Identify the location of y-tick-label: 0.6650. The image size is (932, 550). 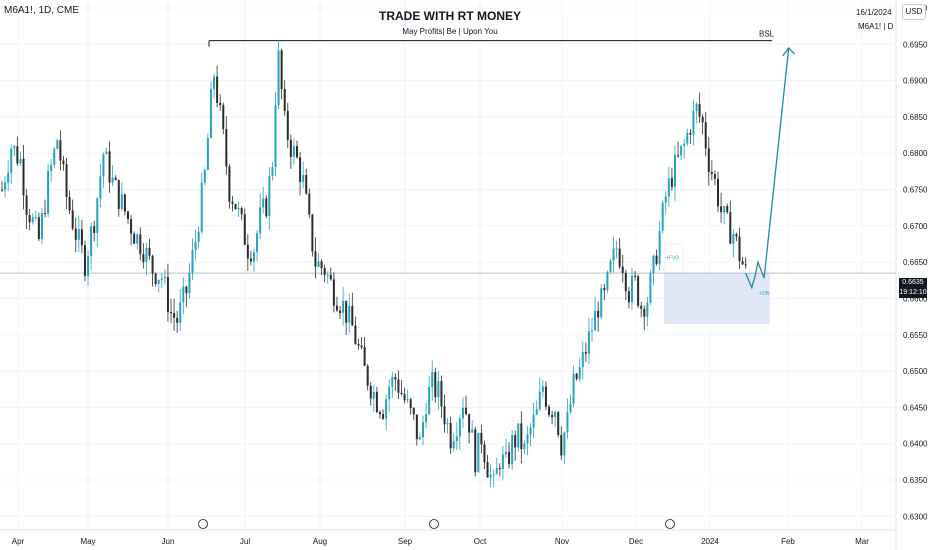
(915, 262).